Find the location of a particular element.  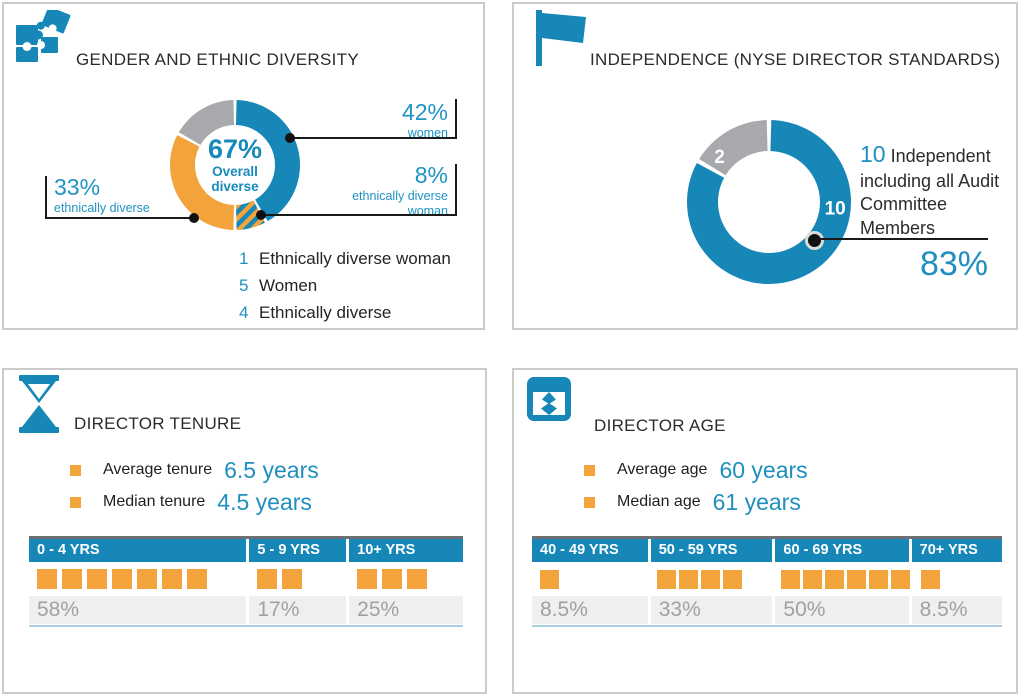

table-header-cell: 60 - 69 YRS is located at coordinates (842, 550).